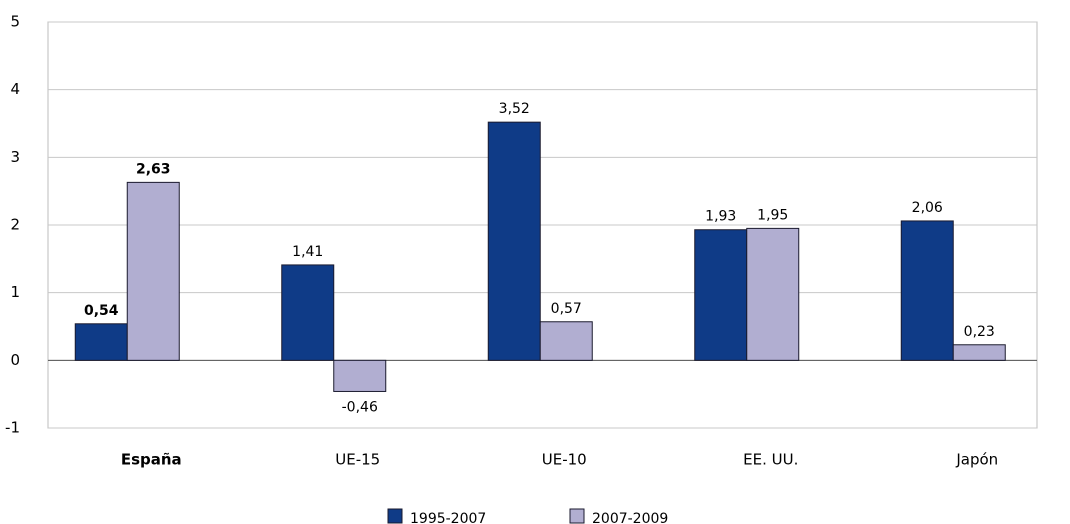  Describe the element at coordinates (153, 169) in the screenshot. I see `data-label: 2,63` at that location.